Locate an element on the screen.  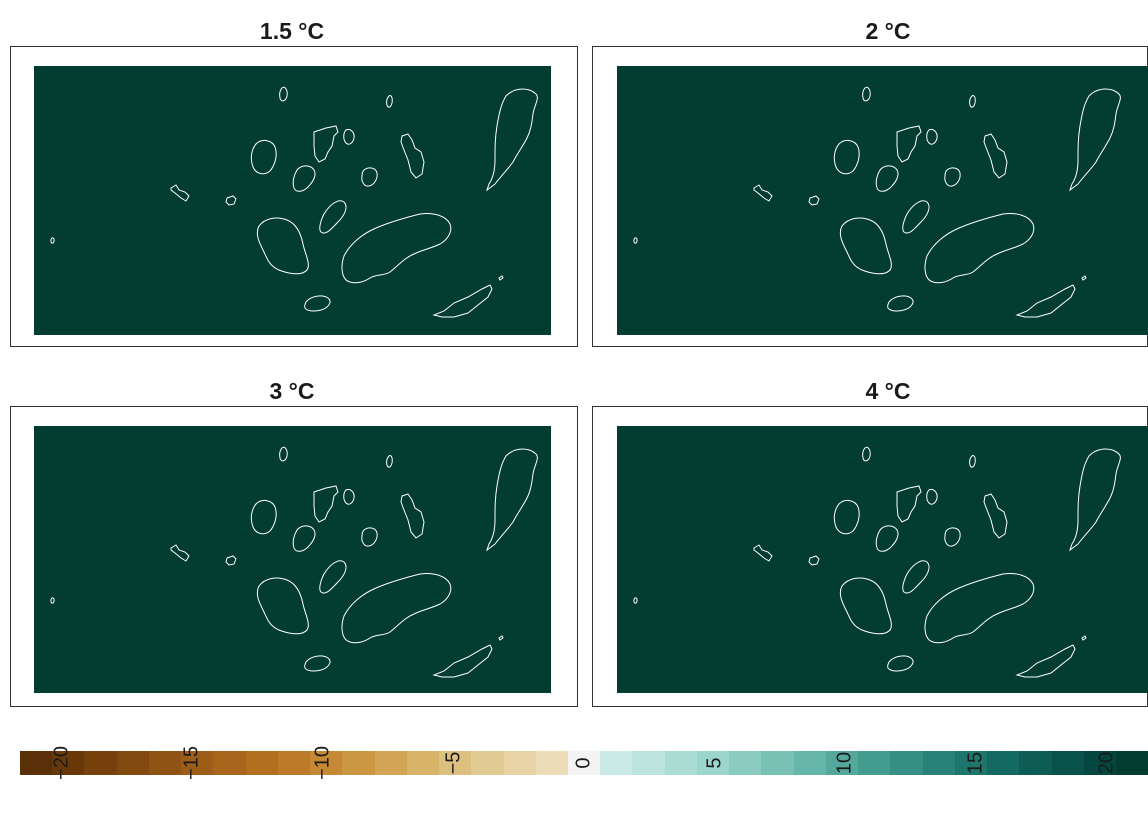
colorbar-tick-10: 10 is located at coordinates (844, 763).